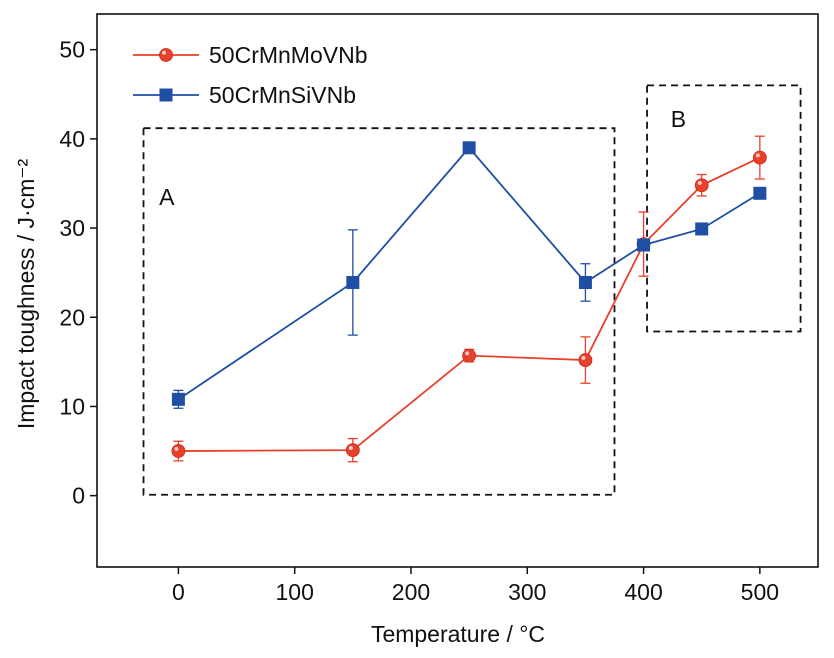 This screenshot has height=658, width=834. I want to click on region-label-b: B, so click(678, 119).